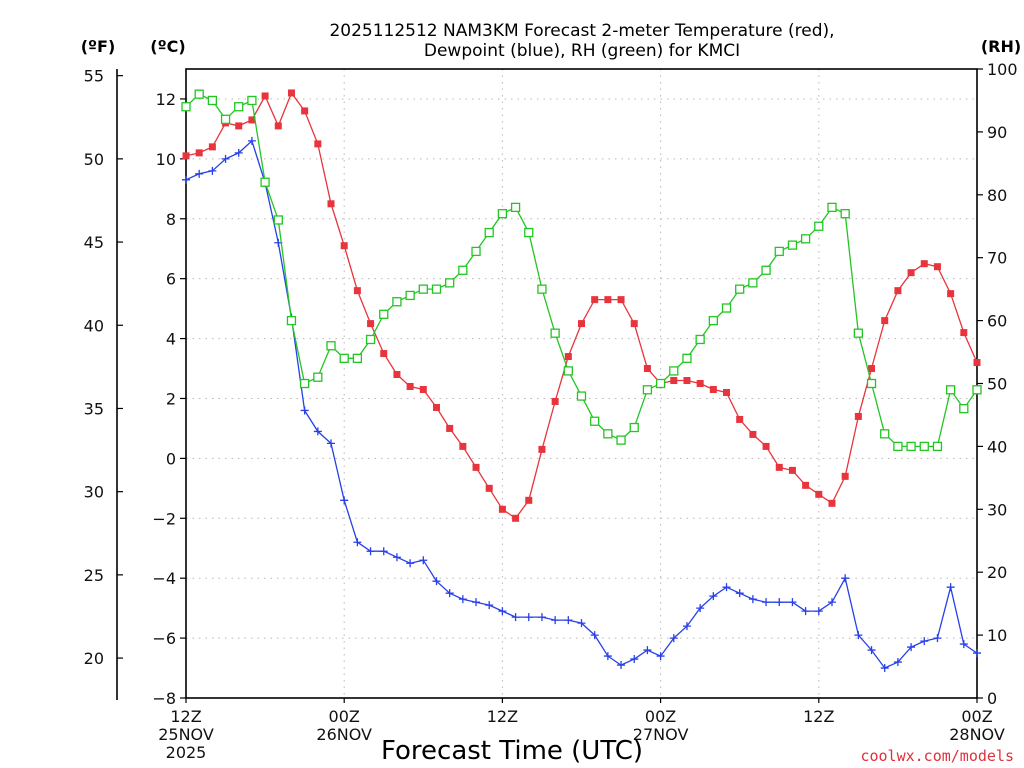 Image resolution: width=1024 pixels, height=768 pixels. I want to click on x-tick-label: 27NOV, so click(661, 734).